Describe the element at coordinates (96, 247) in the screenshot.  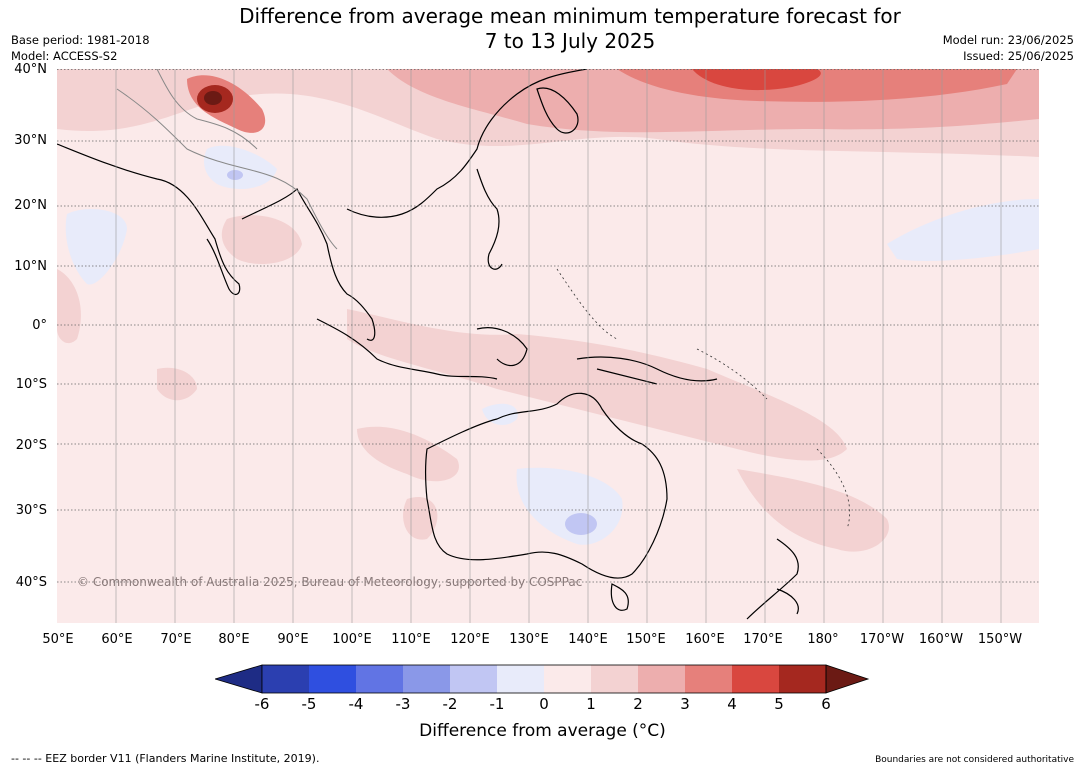
I see `anomaly-minus1-arabian` at that location.